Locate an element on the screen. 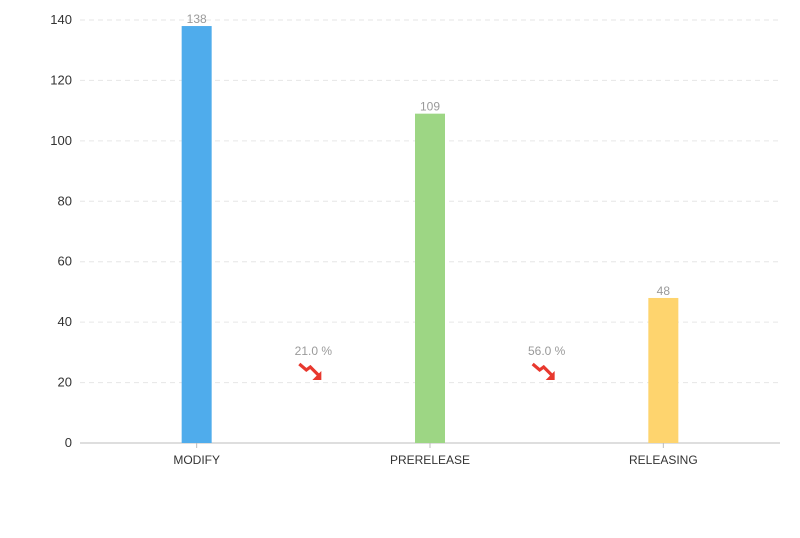 Image resolution: width=800 pixels, height=538 pixels. y-tick-label: 100 is located at coordinates (61, 140).